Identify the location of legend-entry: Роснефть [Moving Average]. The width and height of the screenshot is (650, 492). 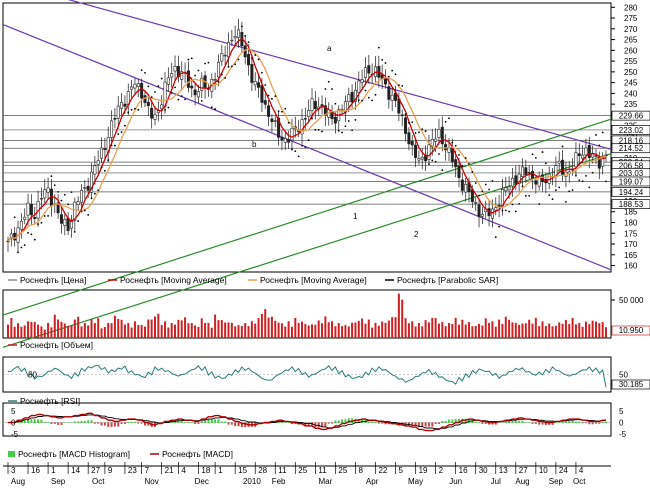
(313, 280).